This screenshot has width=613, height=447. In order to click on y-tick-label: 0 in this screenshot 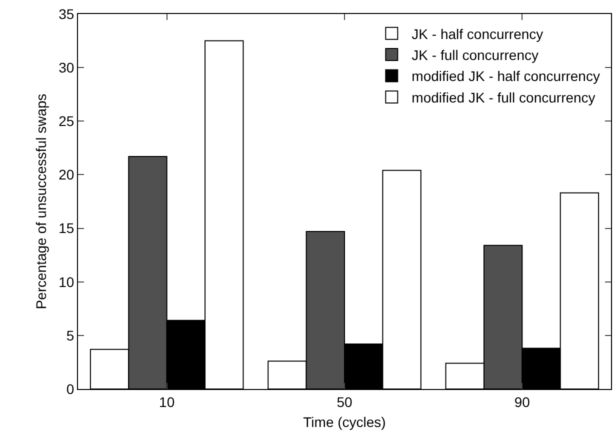, I will do `click(70, 388)`.